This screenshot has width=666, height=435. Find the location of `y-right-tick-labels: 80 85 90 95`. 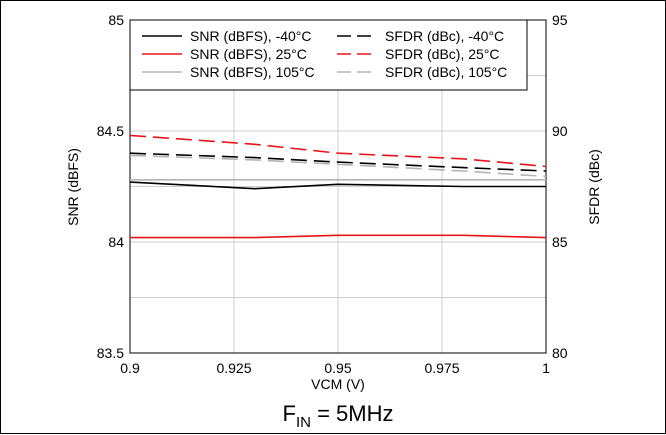

y-right-tick-labels: 80 85 90 95 is located at coordinates (560, 186).